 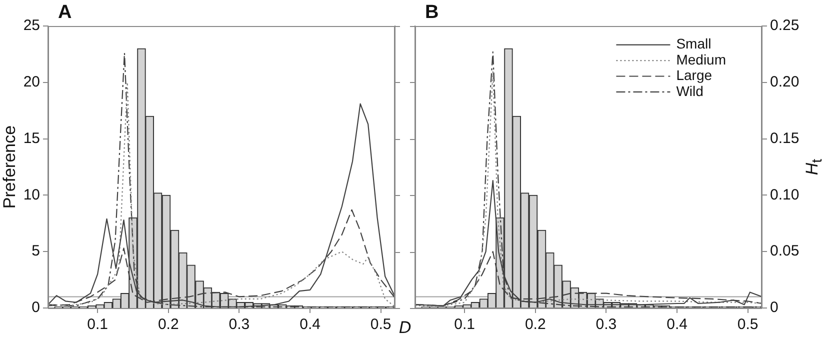 What do you see at coordinates (785, 251) in the screenshot?
I see `y2-tick-label: 0.05` at bounding box center [785, 251].